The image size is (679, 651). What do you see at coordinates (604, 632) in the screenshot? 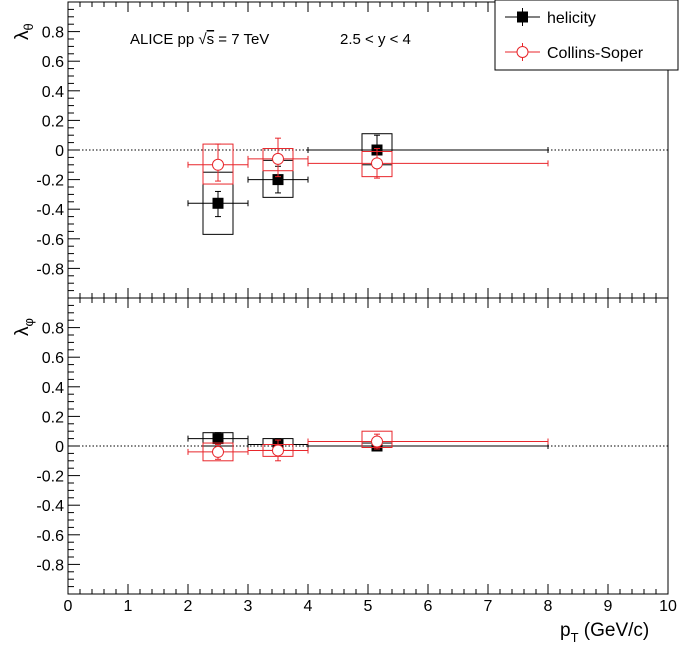
I see `xlabel: pT (GeV/c)` at bounding box center [604, 632].